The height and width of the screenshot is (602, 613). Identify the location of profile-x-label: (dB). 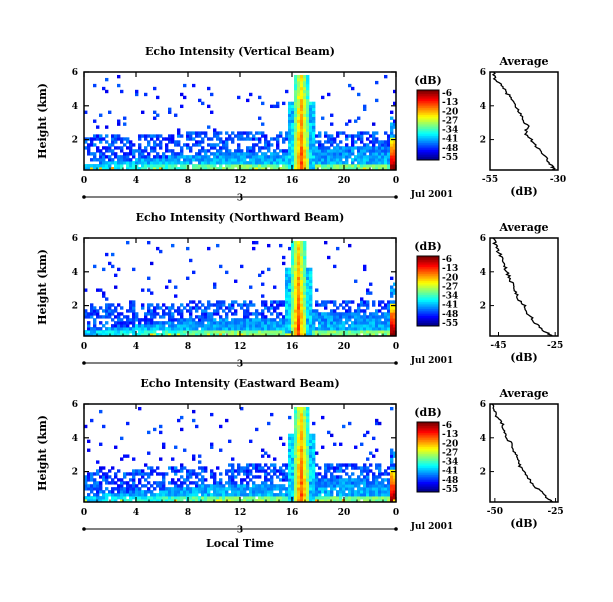
(523, 523).